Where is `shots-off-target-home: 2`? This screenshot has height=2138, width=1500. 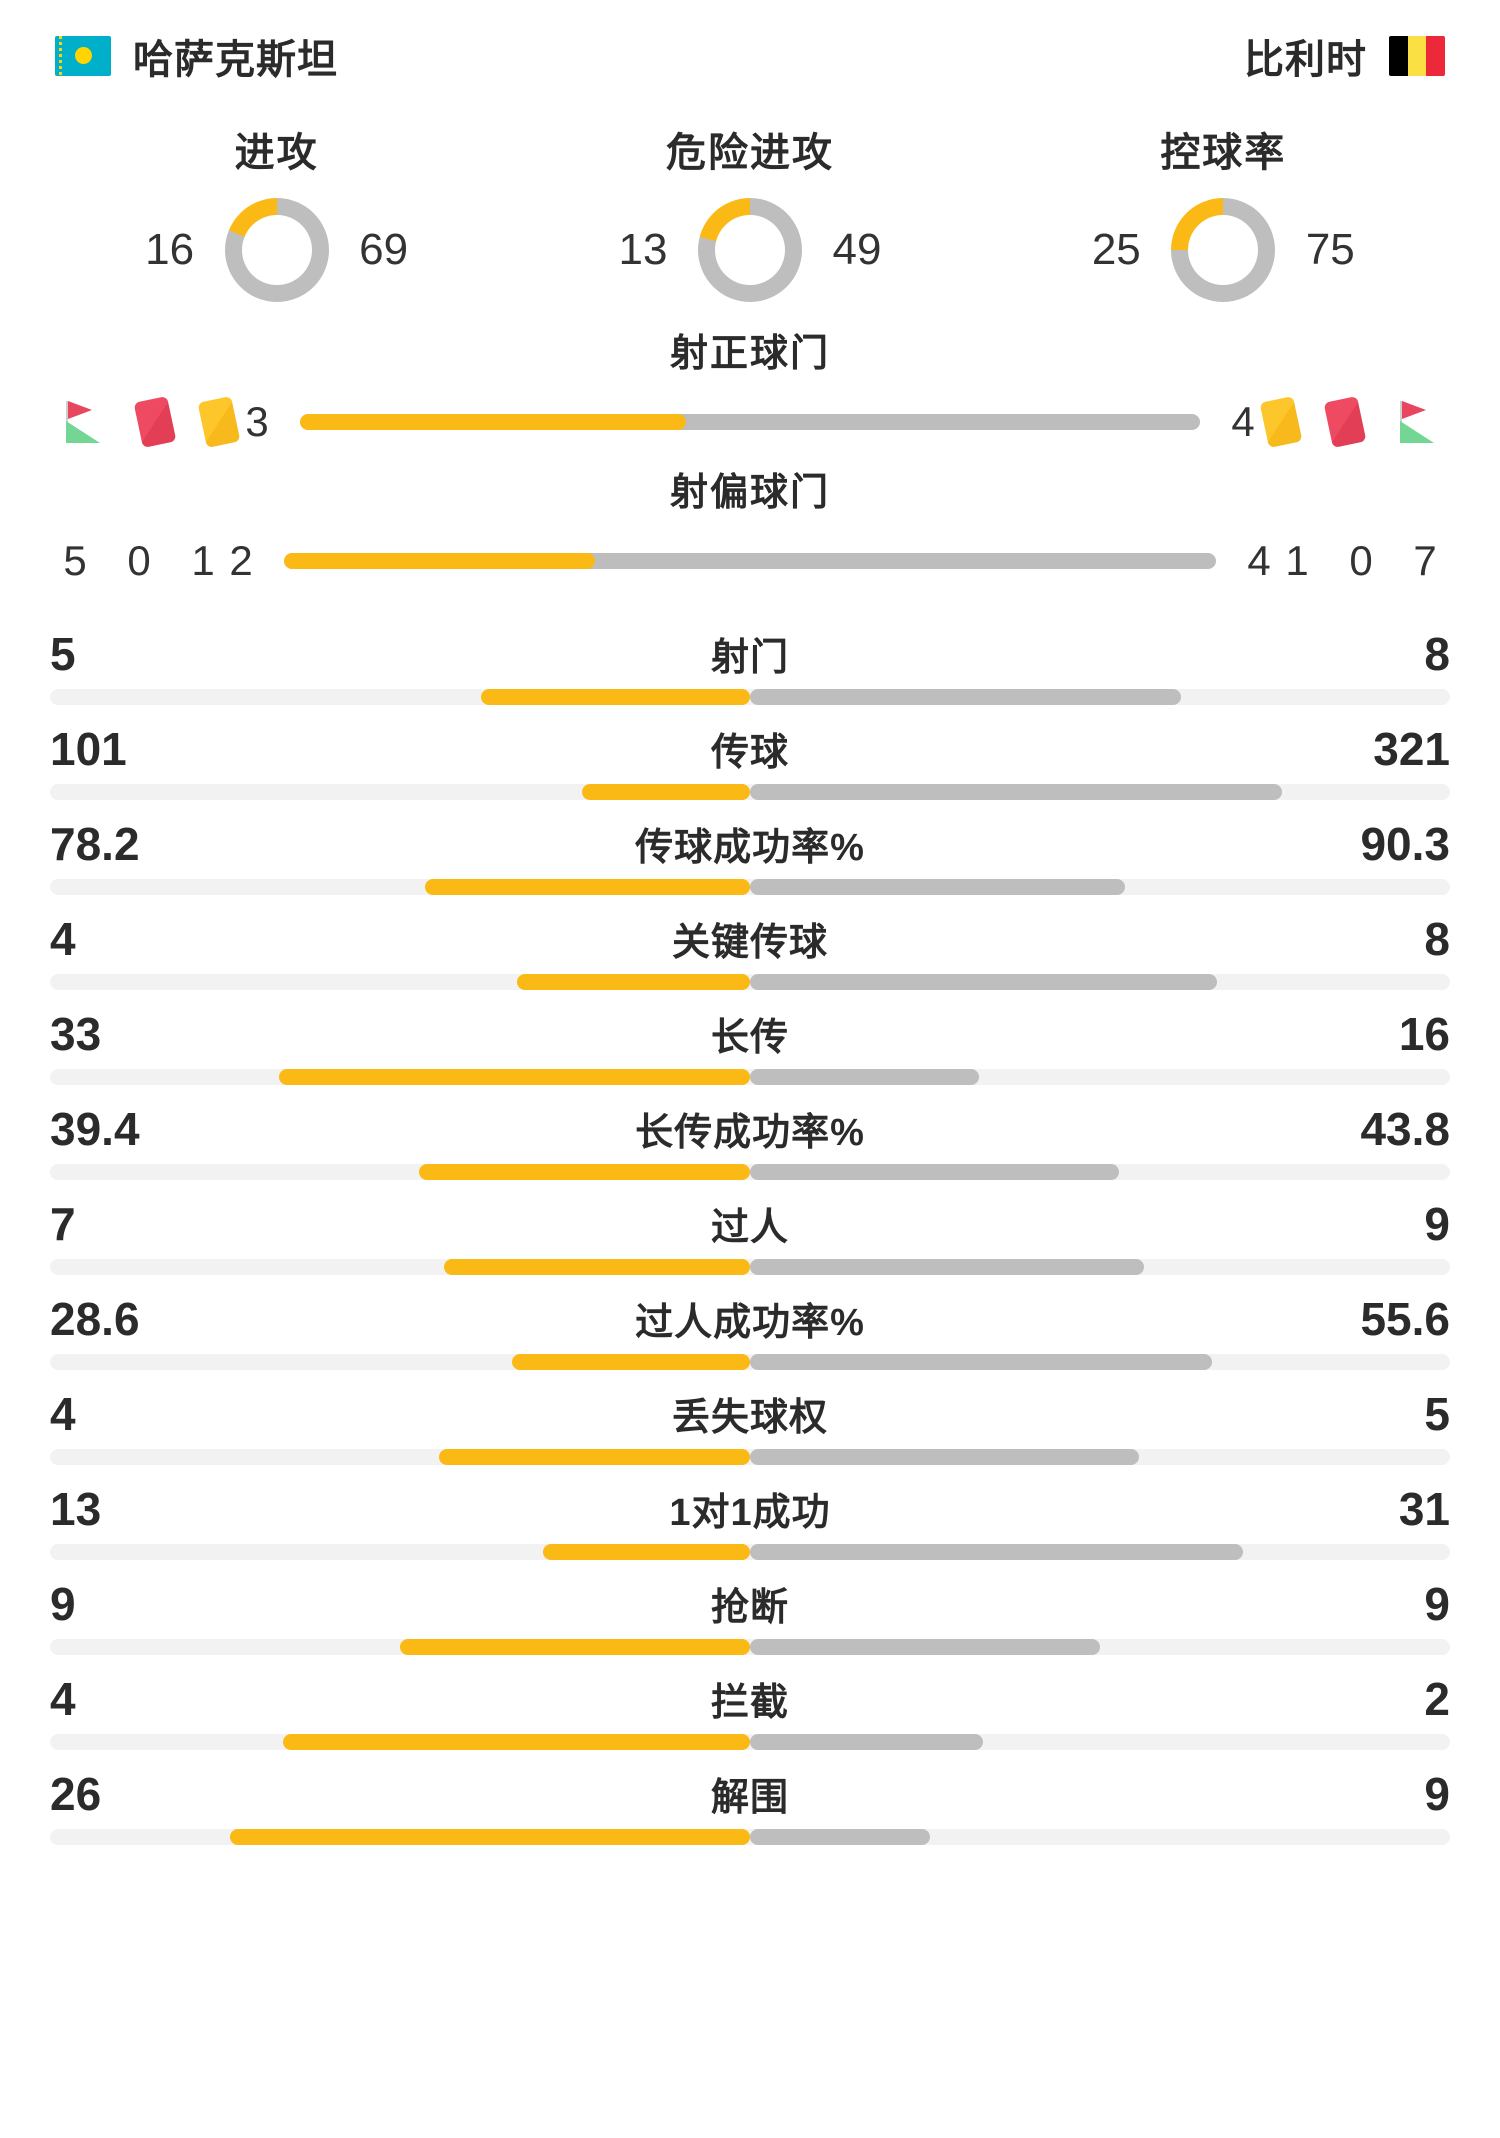 shots-off-target-home: 2 is located at coordinates (241, 560).